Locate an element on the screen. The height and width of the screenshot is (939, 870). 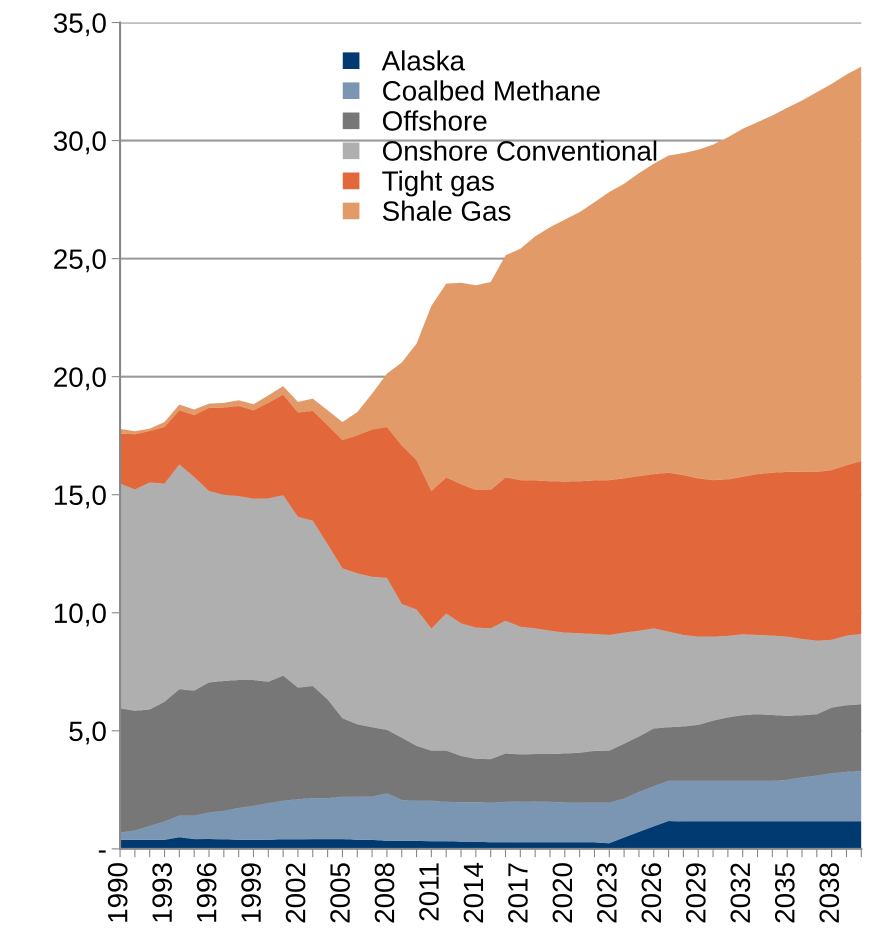
legend-label: Coalbed Methane is located at coordinates (491, 90).